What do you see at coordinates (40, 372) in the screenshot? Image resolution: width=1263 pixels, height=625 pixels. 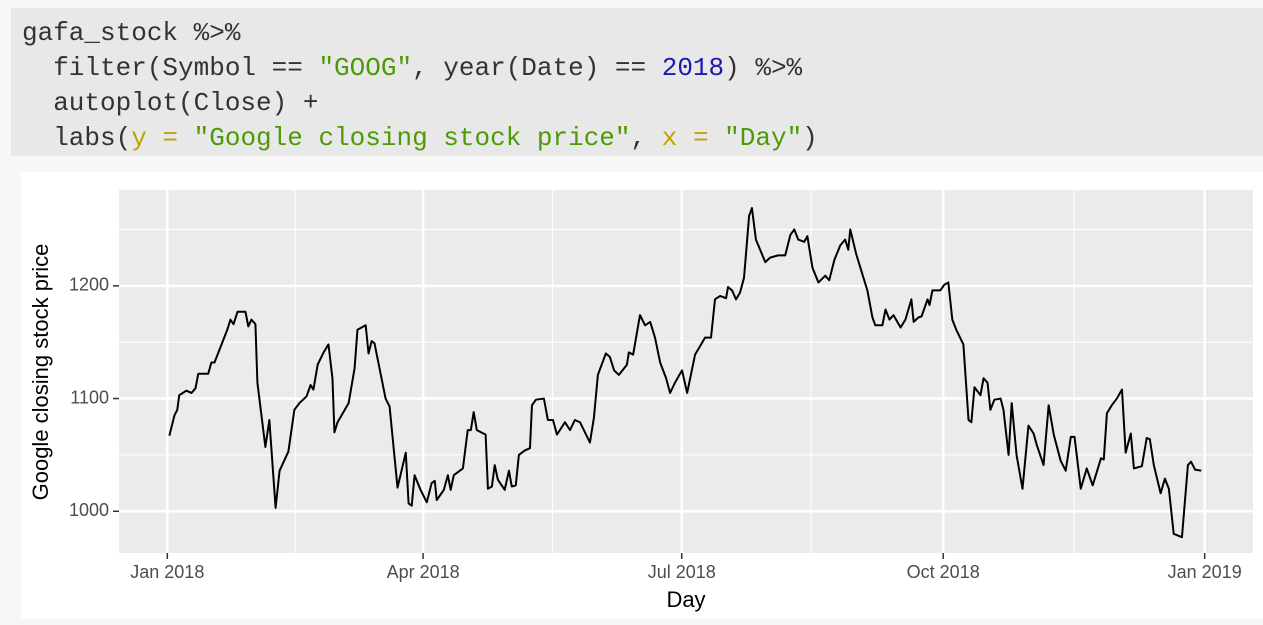 I see `y-axis-label: Google closing stock price` at bounding box center [40, 372].